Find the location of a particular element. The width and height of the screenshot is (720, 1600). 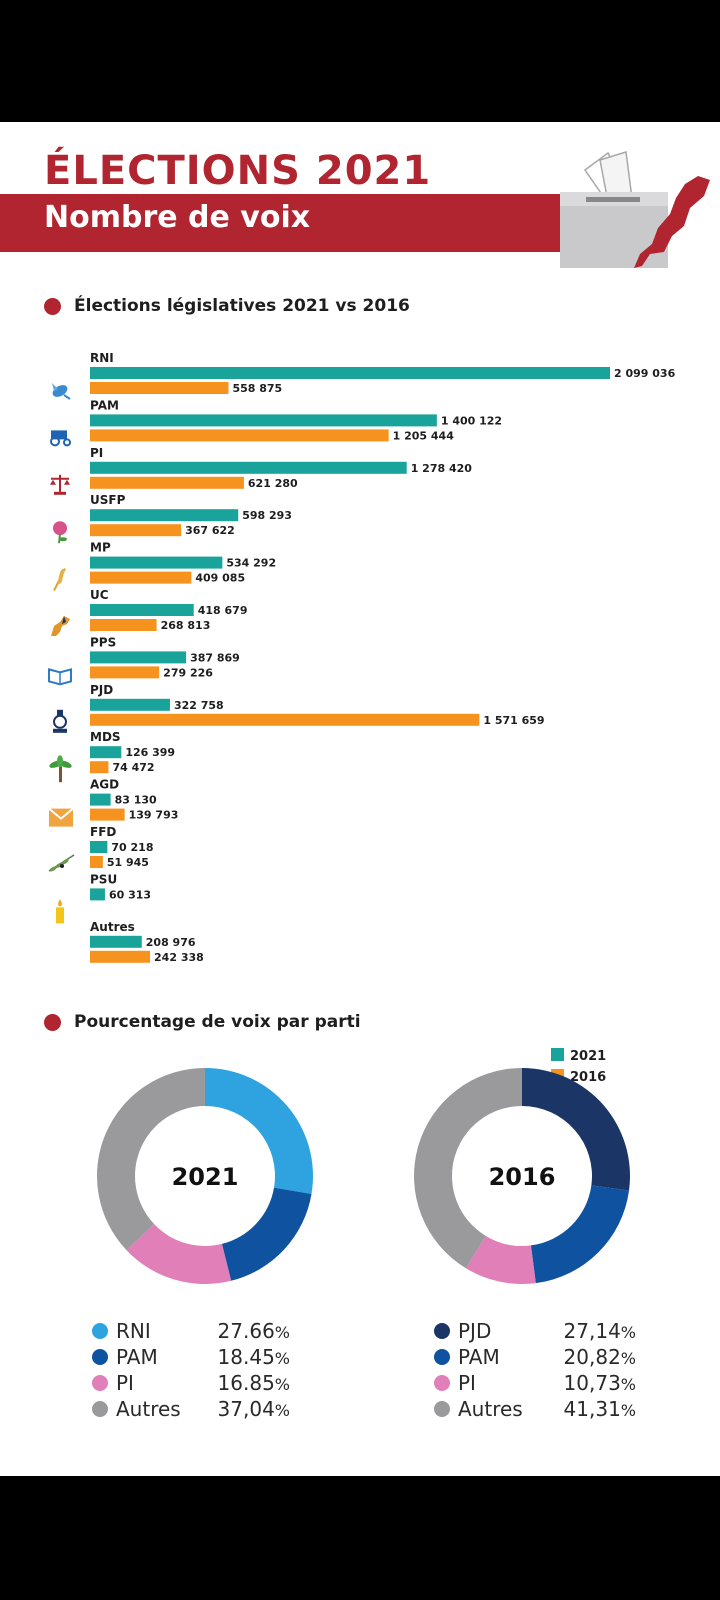

legend-value: 27.66% is located at coordinates (253, 1331).